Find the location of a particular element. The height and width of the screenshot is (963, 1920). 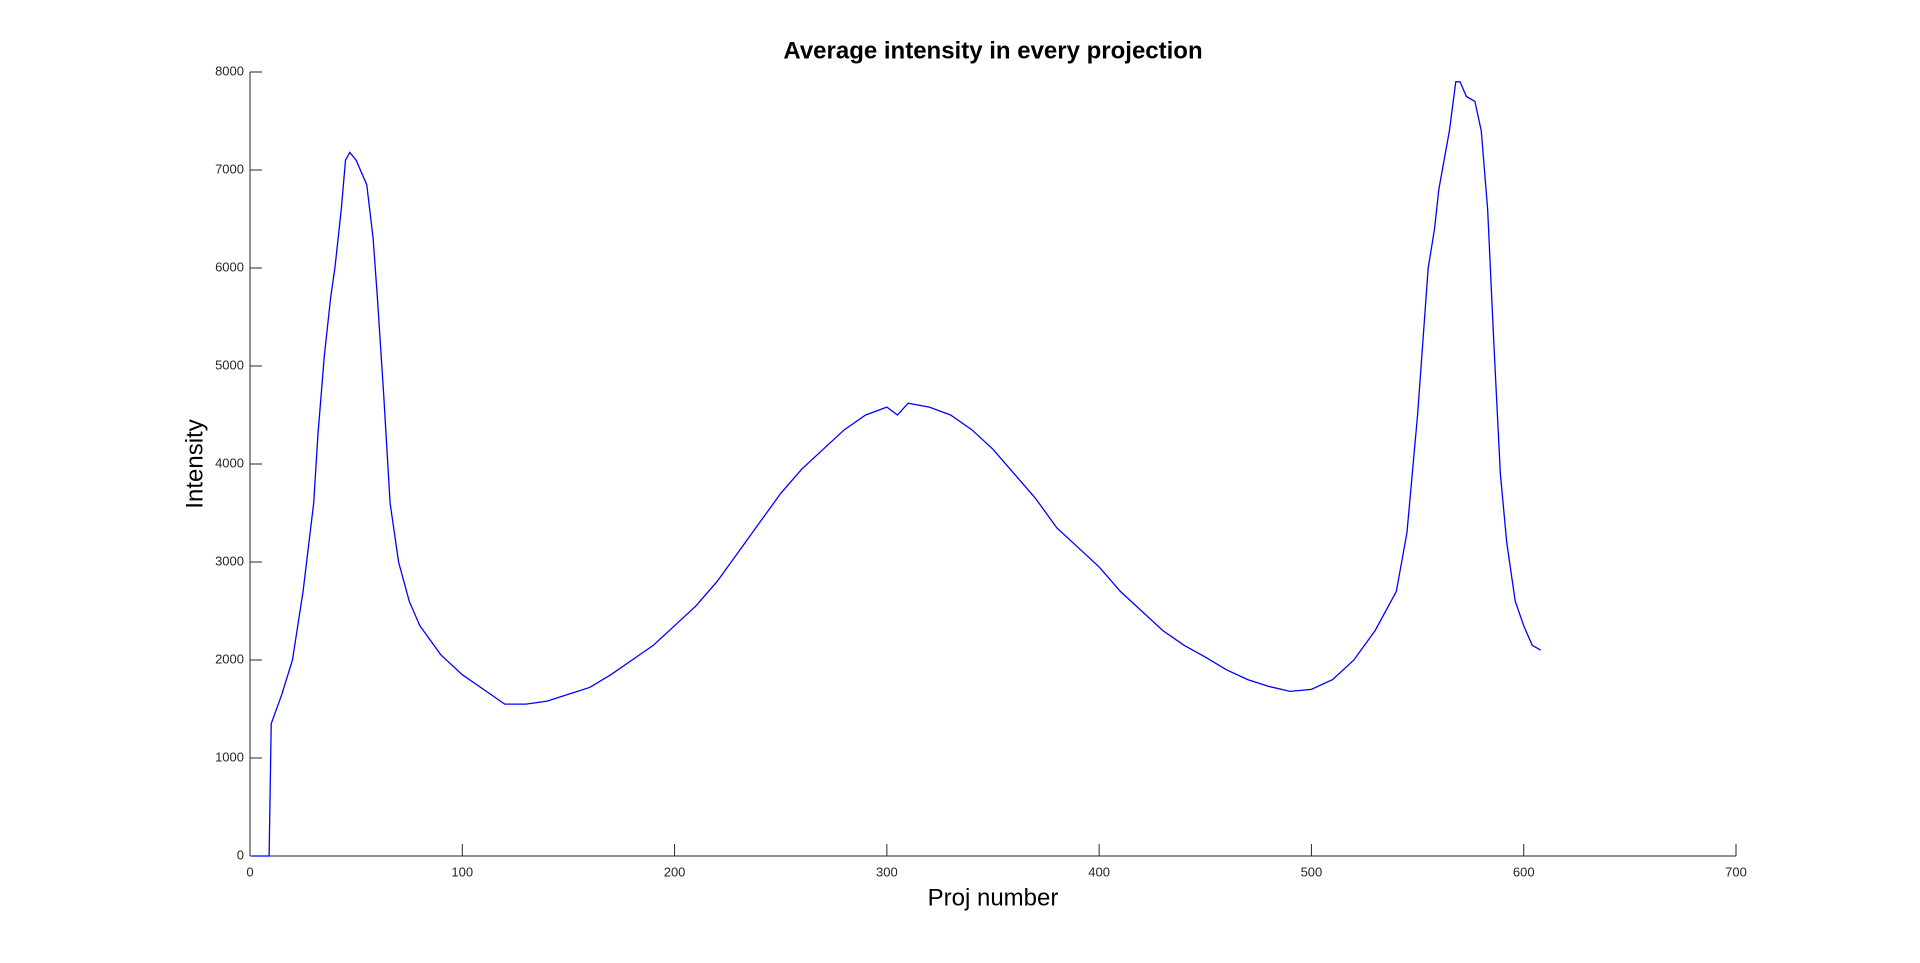

chart-title: Average intensity in every projection is located at coordinates (992, 50).